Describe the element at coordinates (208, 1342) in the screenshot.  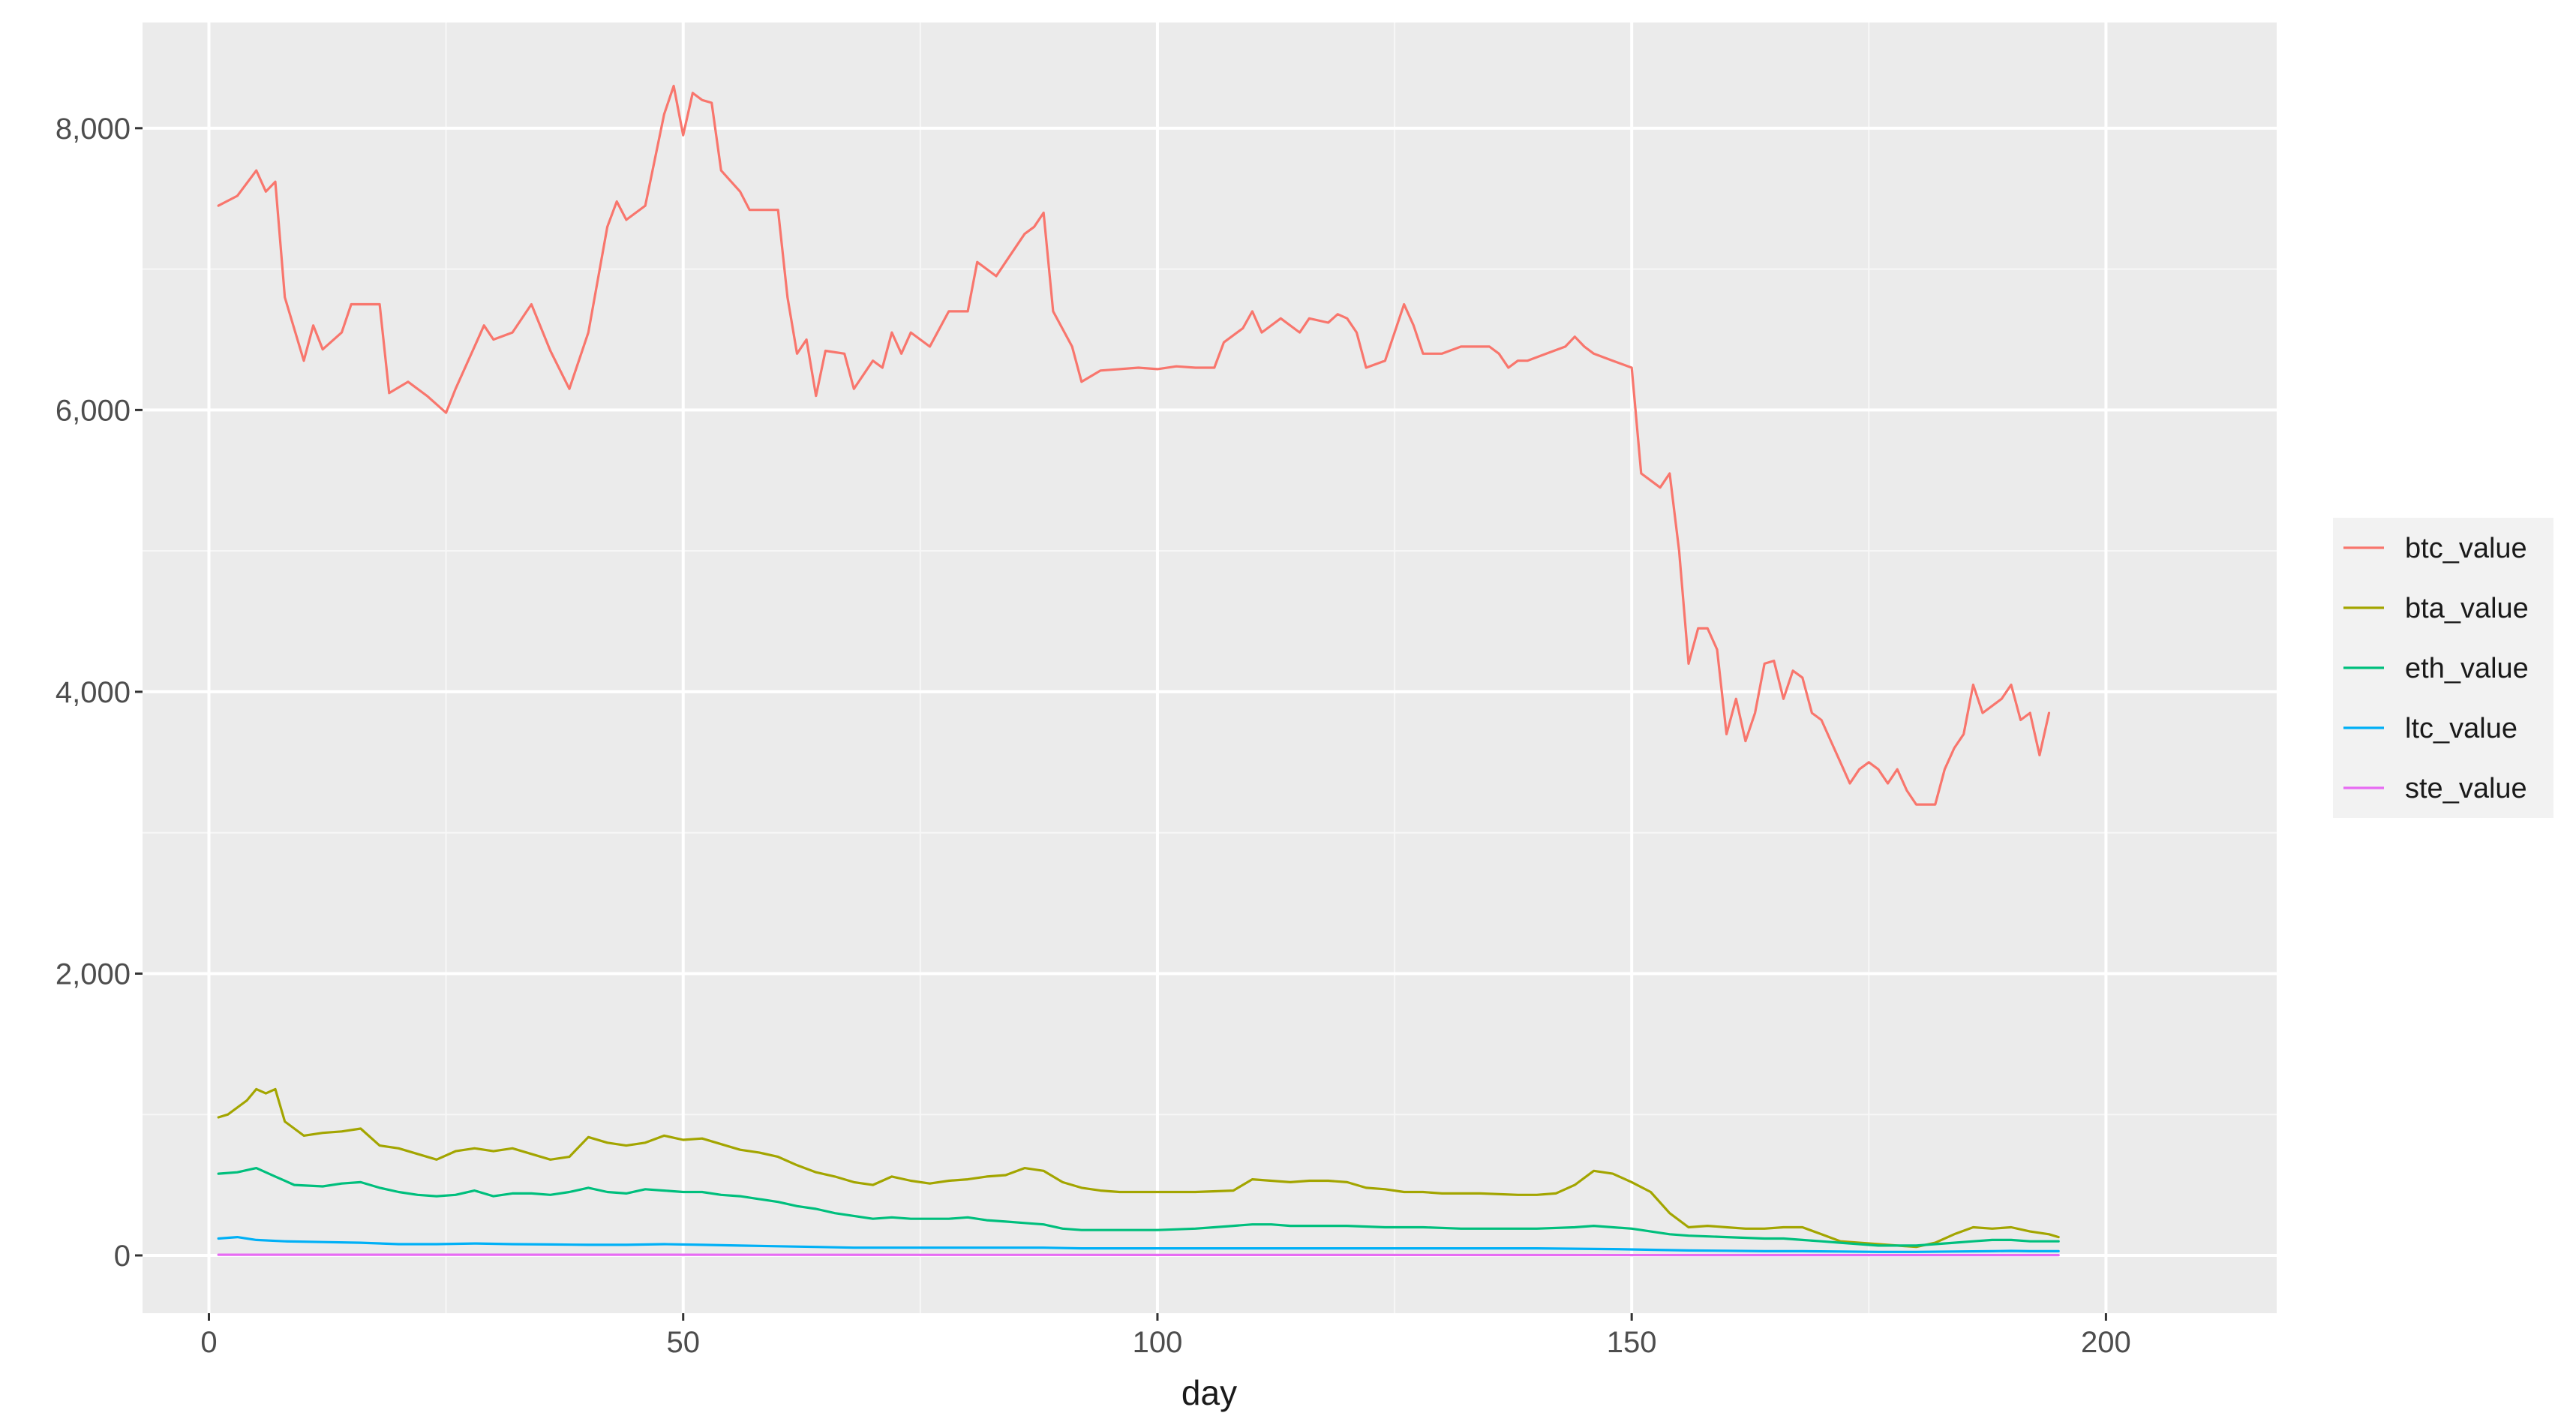
I see `x-tick-label: 0` at that location.